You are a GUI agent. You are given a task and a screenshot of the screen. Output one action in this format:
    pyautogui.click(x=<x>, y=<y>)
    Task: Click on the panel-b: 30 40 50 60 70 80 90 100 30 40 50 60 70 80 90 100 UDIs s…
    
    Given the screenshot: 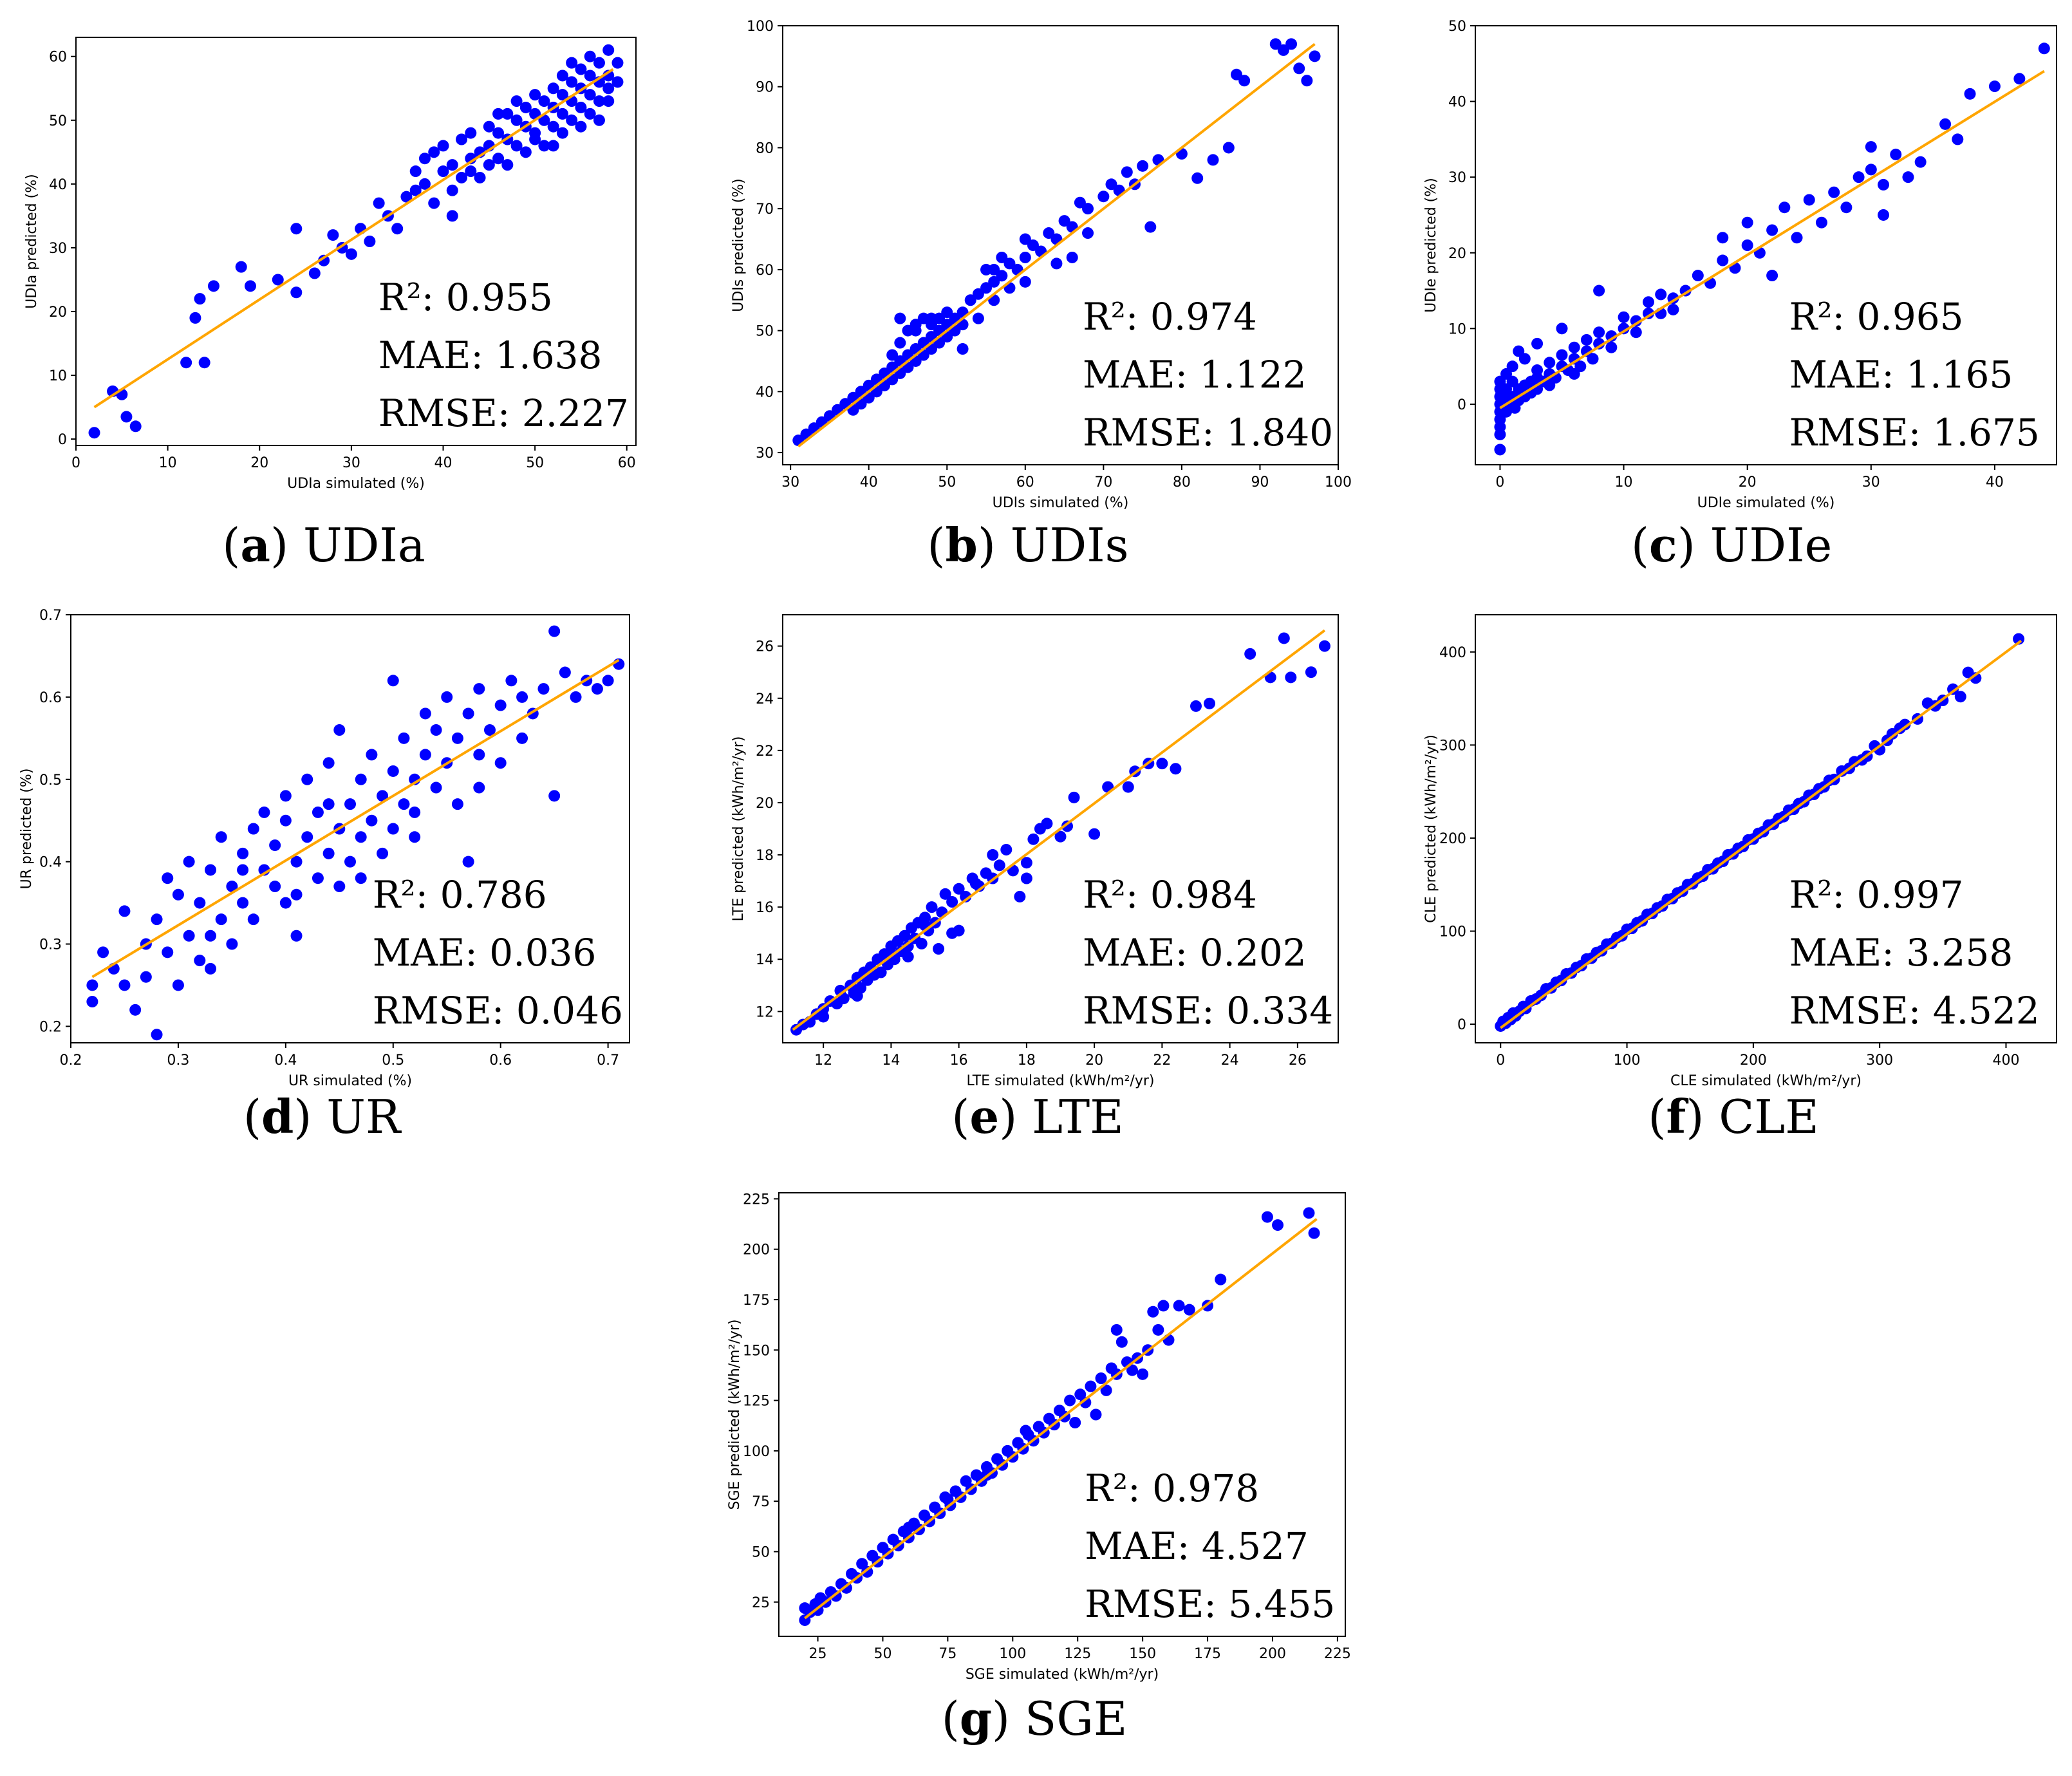 What is the action you would take?
    pyautogui.click(x=1041, y=295)
    